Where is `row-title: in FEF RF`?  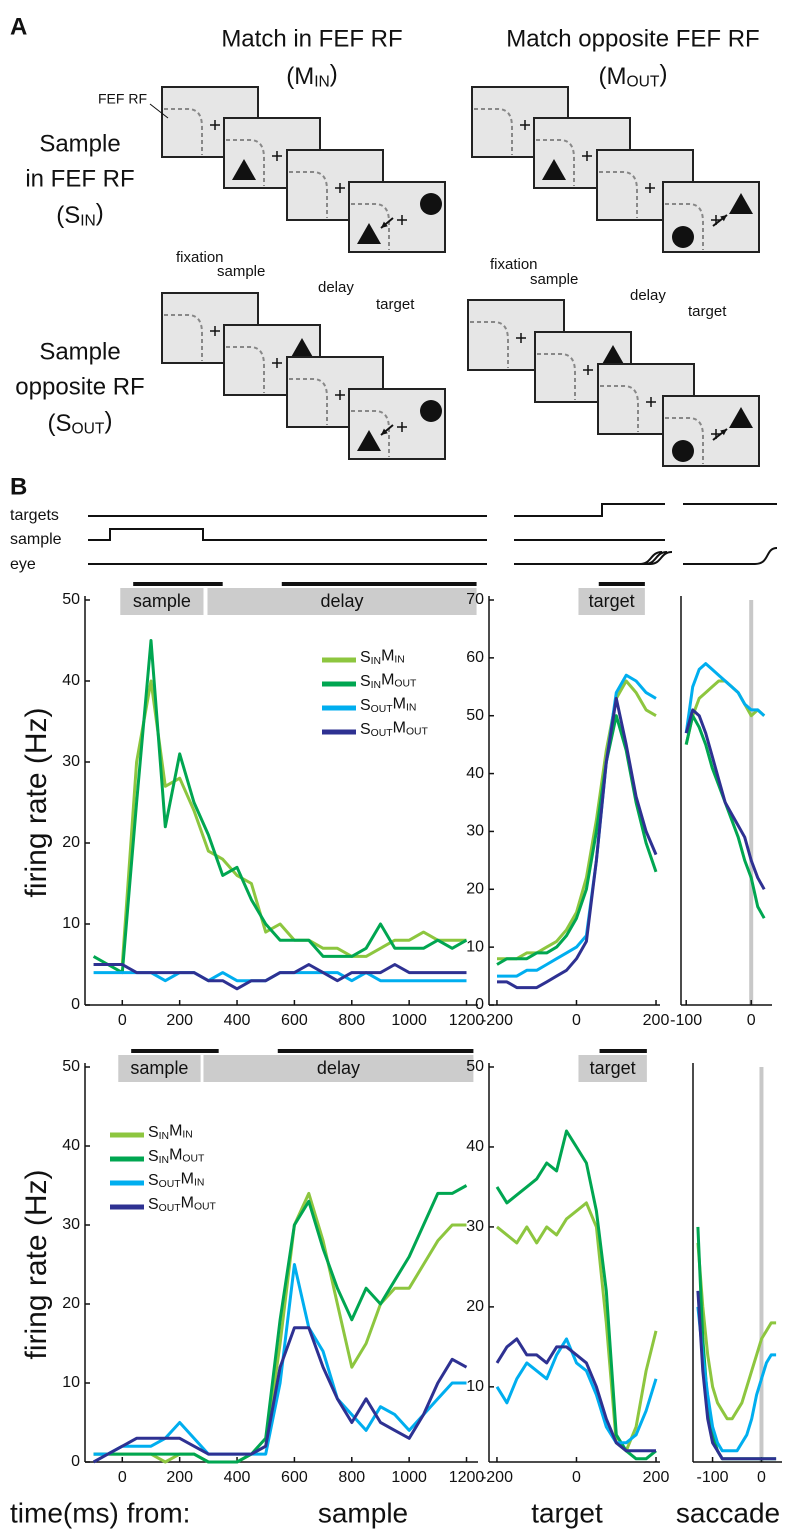
row-title: in FEF RF is located at coordinates (79, 178).